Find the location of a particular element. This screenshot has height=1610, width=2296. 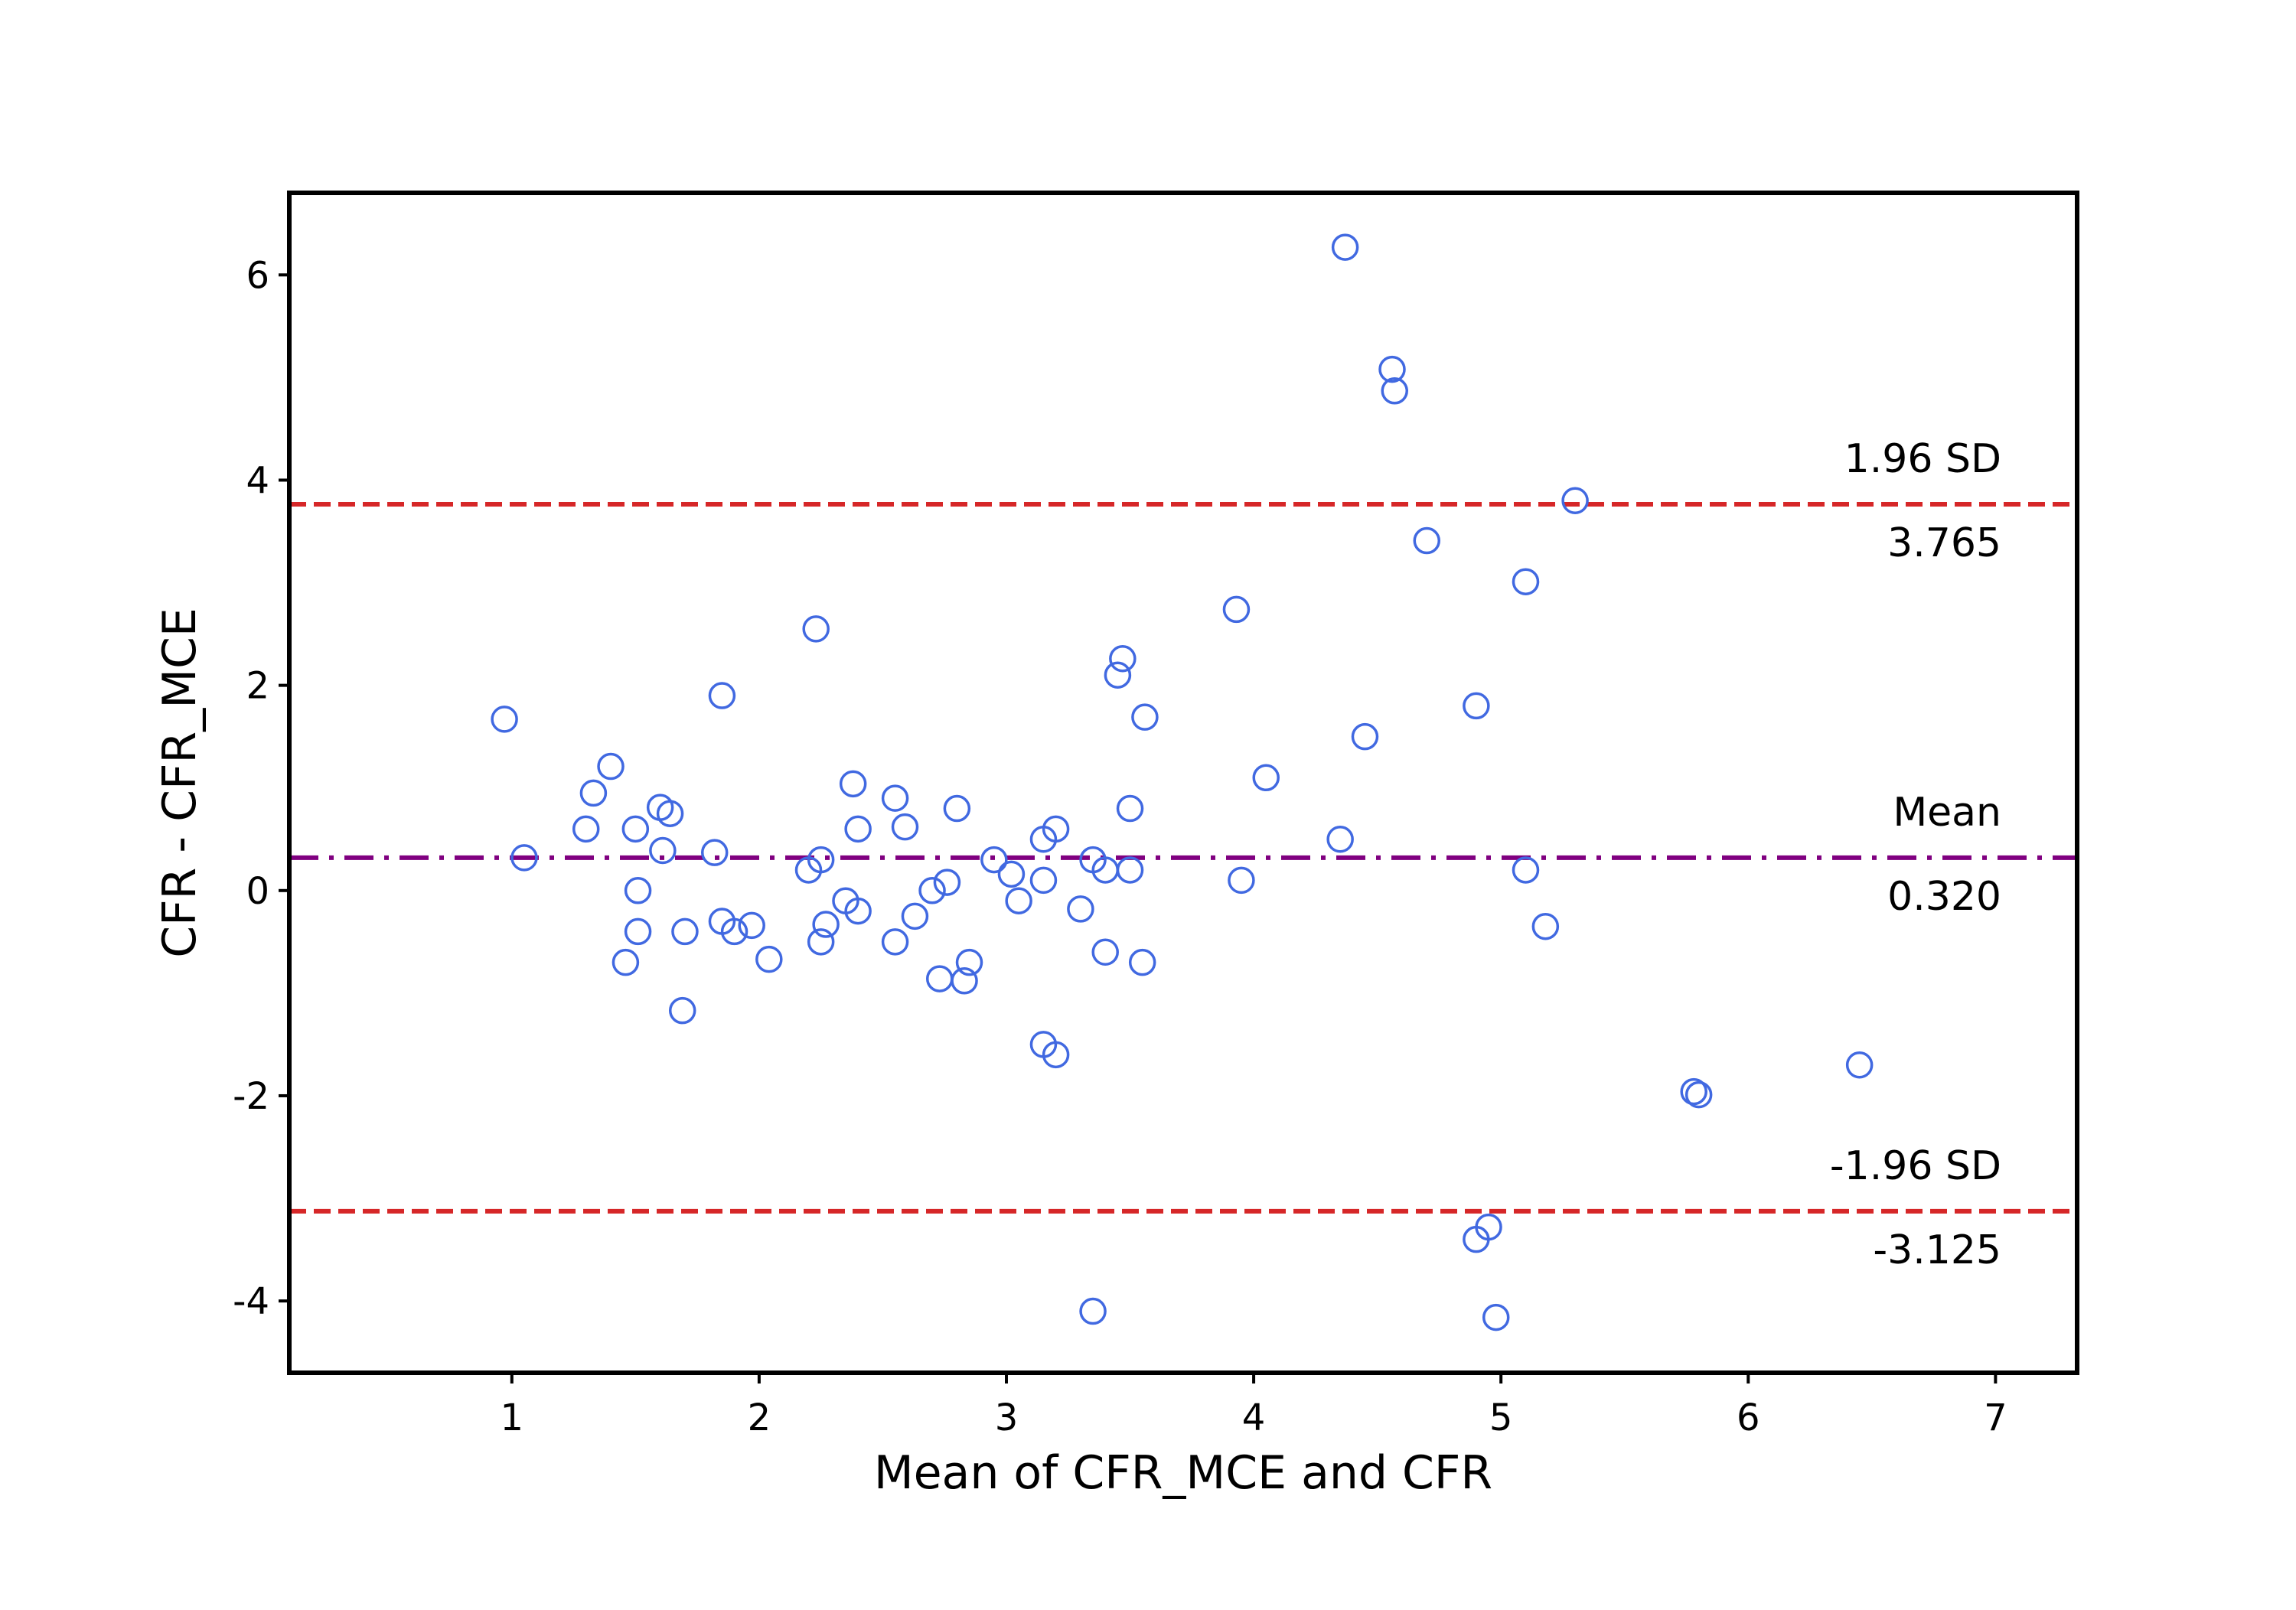

x-tick-label: 4 is located at coordinates (1254, 1418).